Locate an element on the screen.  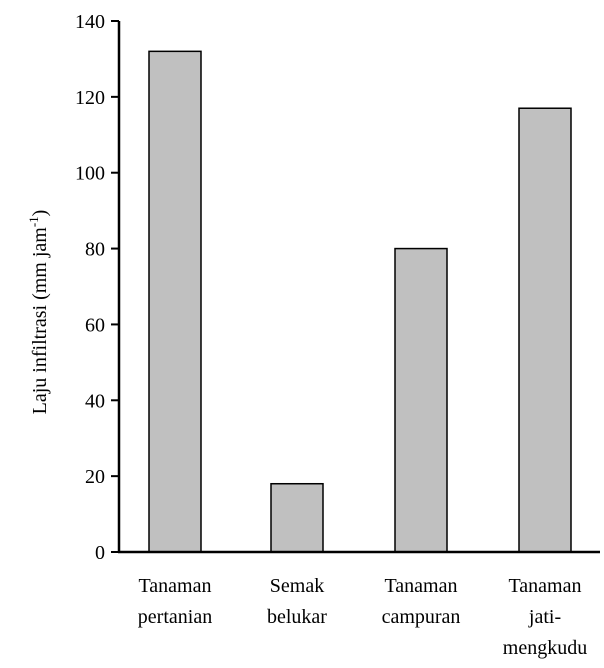
y-tick-label-4: 80 is located at coordinates (95, 250).